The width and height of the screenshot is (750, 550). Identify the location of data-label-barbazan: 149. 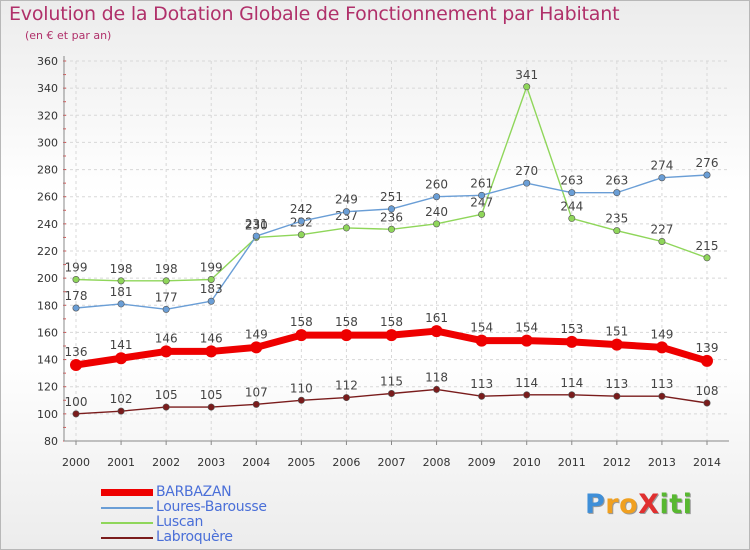
(256, 334).